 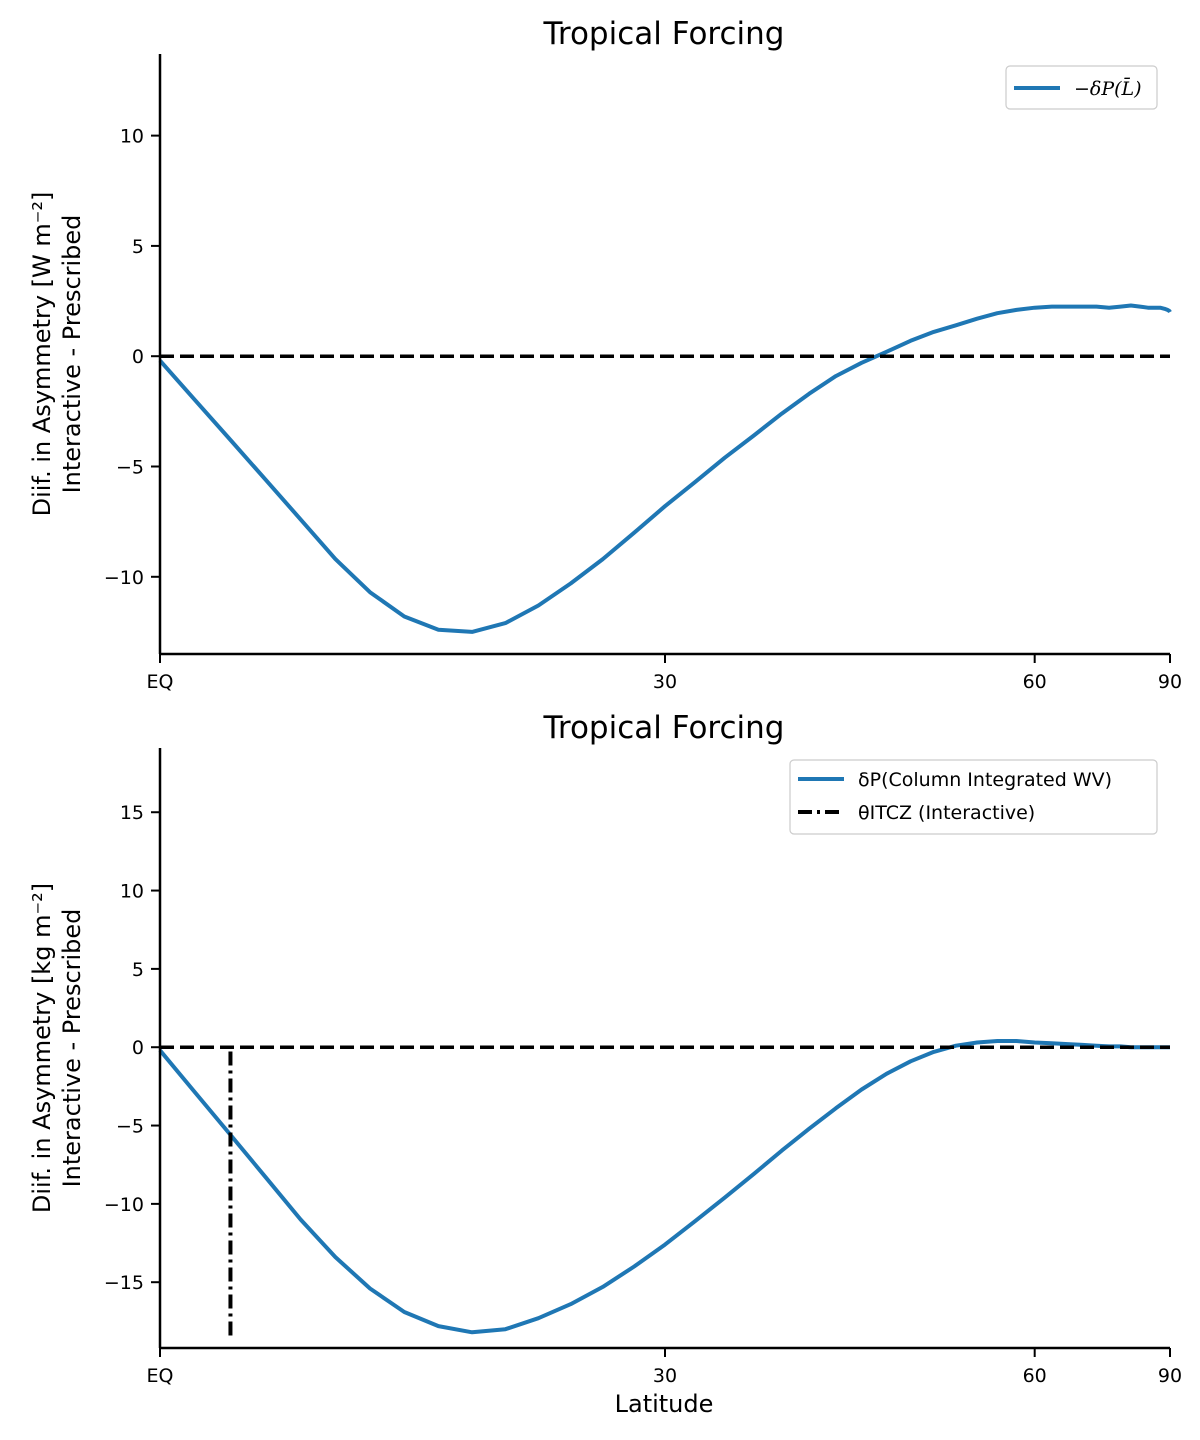 I want to click on legend: −δP(L̄), so click(x=1081, y=87).